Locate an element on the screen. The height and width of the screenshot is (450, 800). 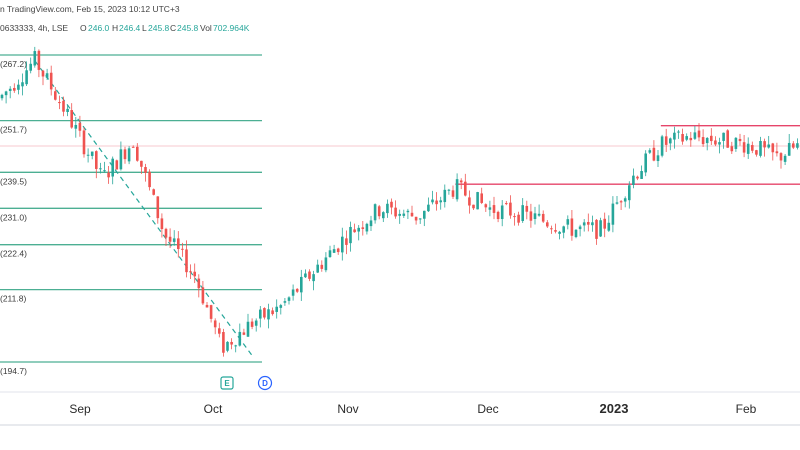
ohlc-low-label: L is located at coordinates (144, 28).